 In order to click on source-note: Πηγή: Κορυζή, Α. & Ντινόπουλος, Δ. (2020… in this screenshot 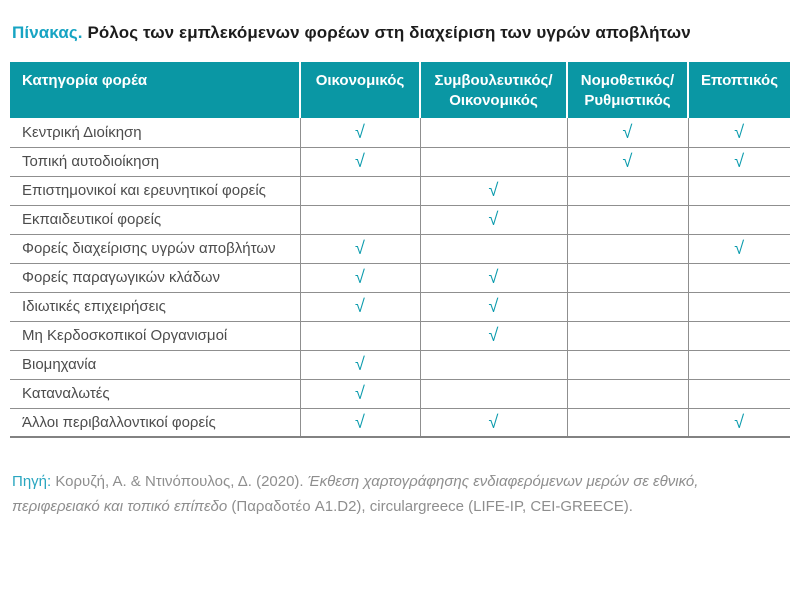, I will do `click(393, 494)`.